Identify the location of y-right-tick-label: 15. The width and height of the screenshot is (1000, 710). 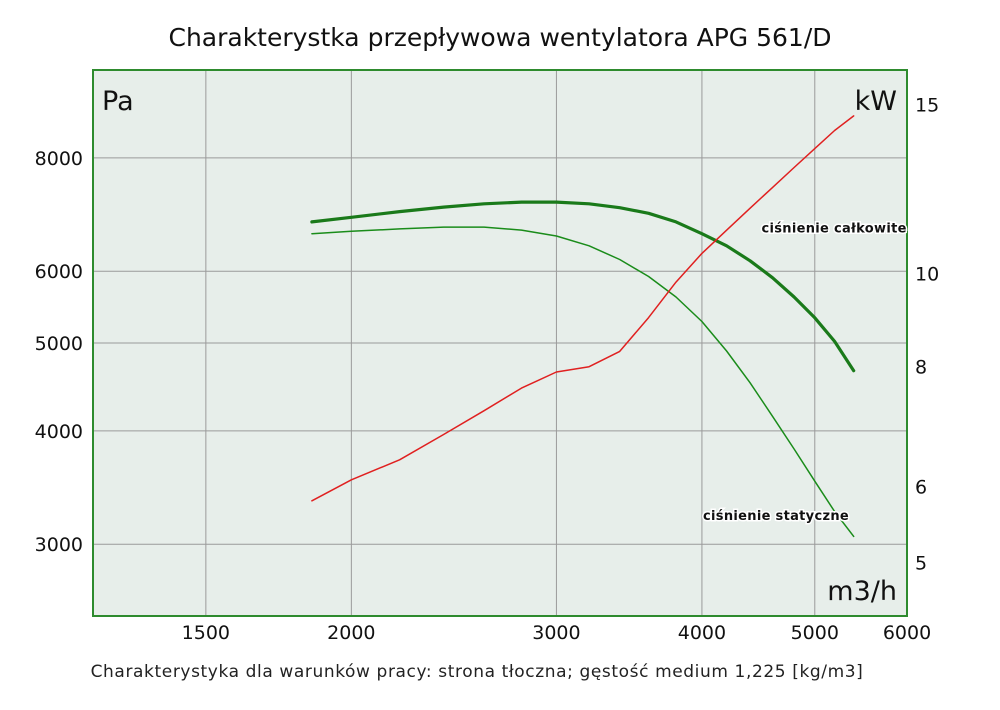
(927, 106).